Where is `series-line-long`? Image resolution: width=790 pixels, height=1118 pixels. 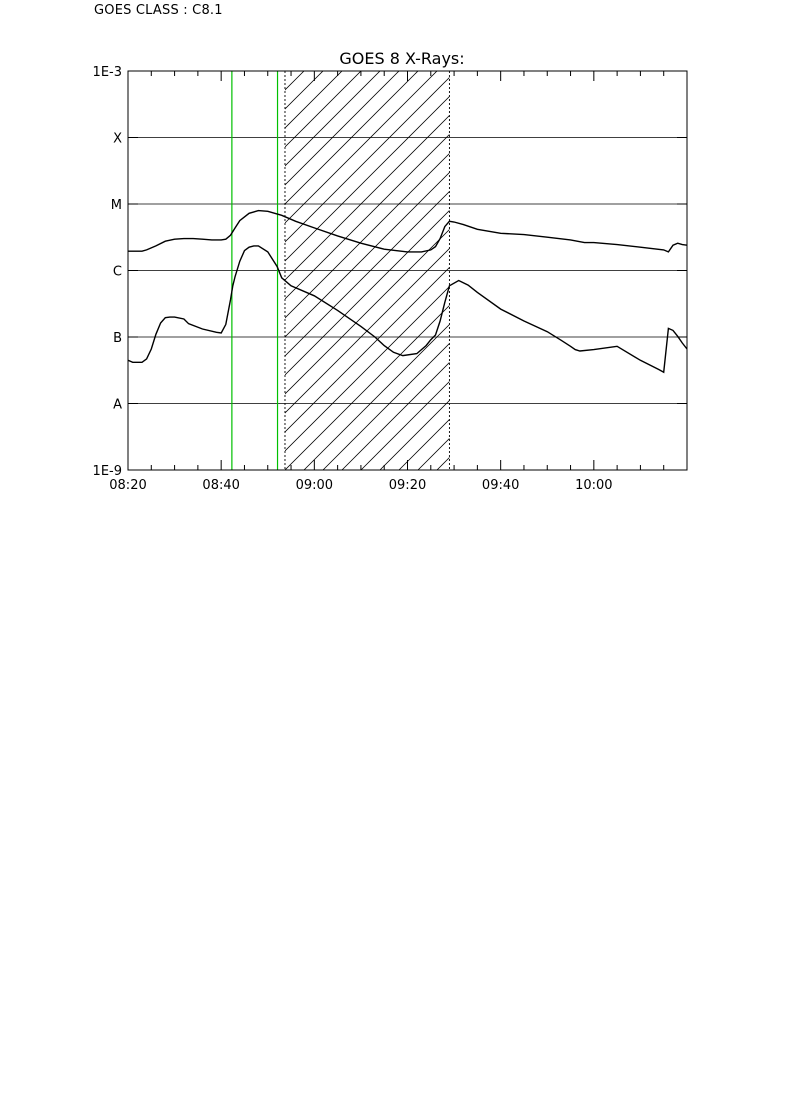
series-line-long is located at coordinates (407, 231).